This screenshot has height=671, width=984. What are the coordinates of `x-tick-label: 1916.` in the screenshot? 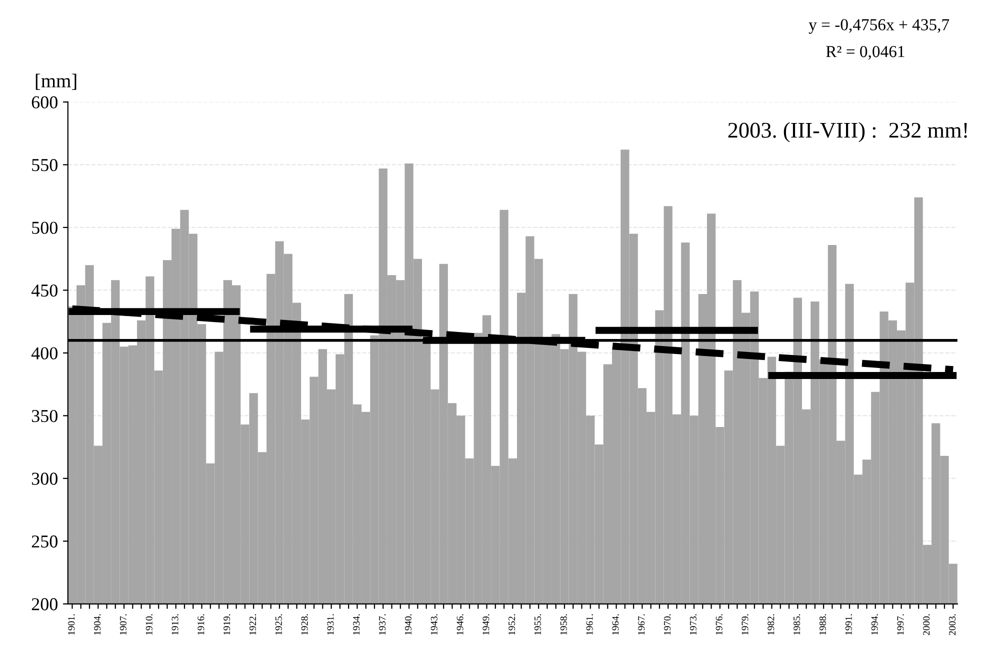 It's located at (201, 624).